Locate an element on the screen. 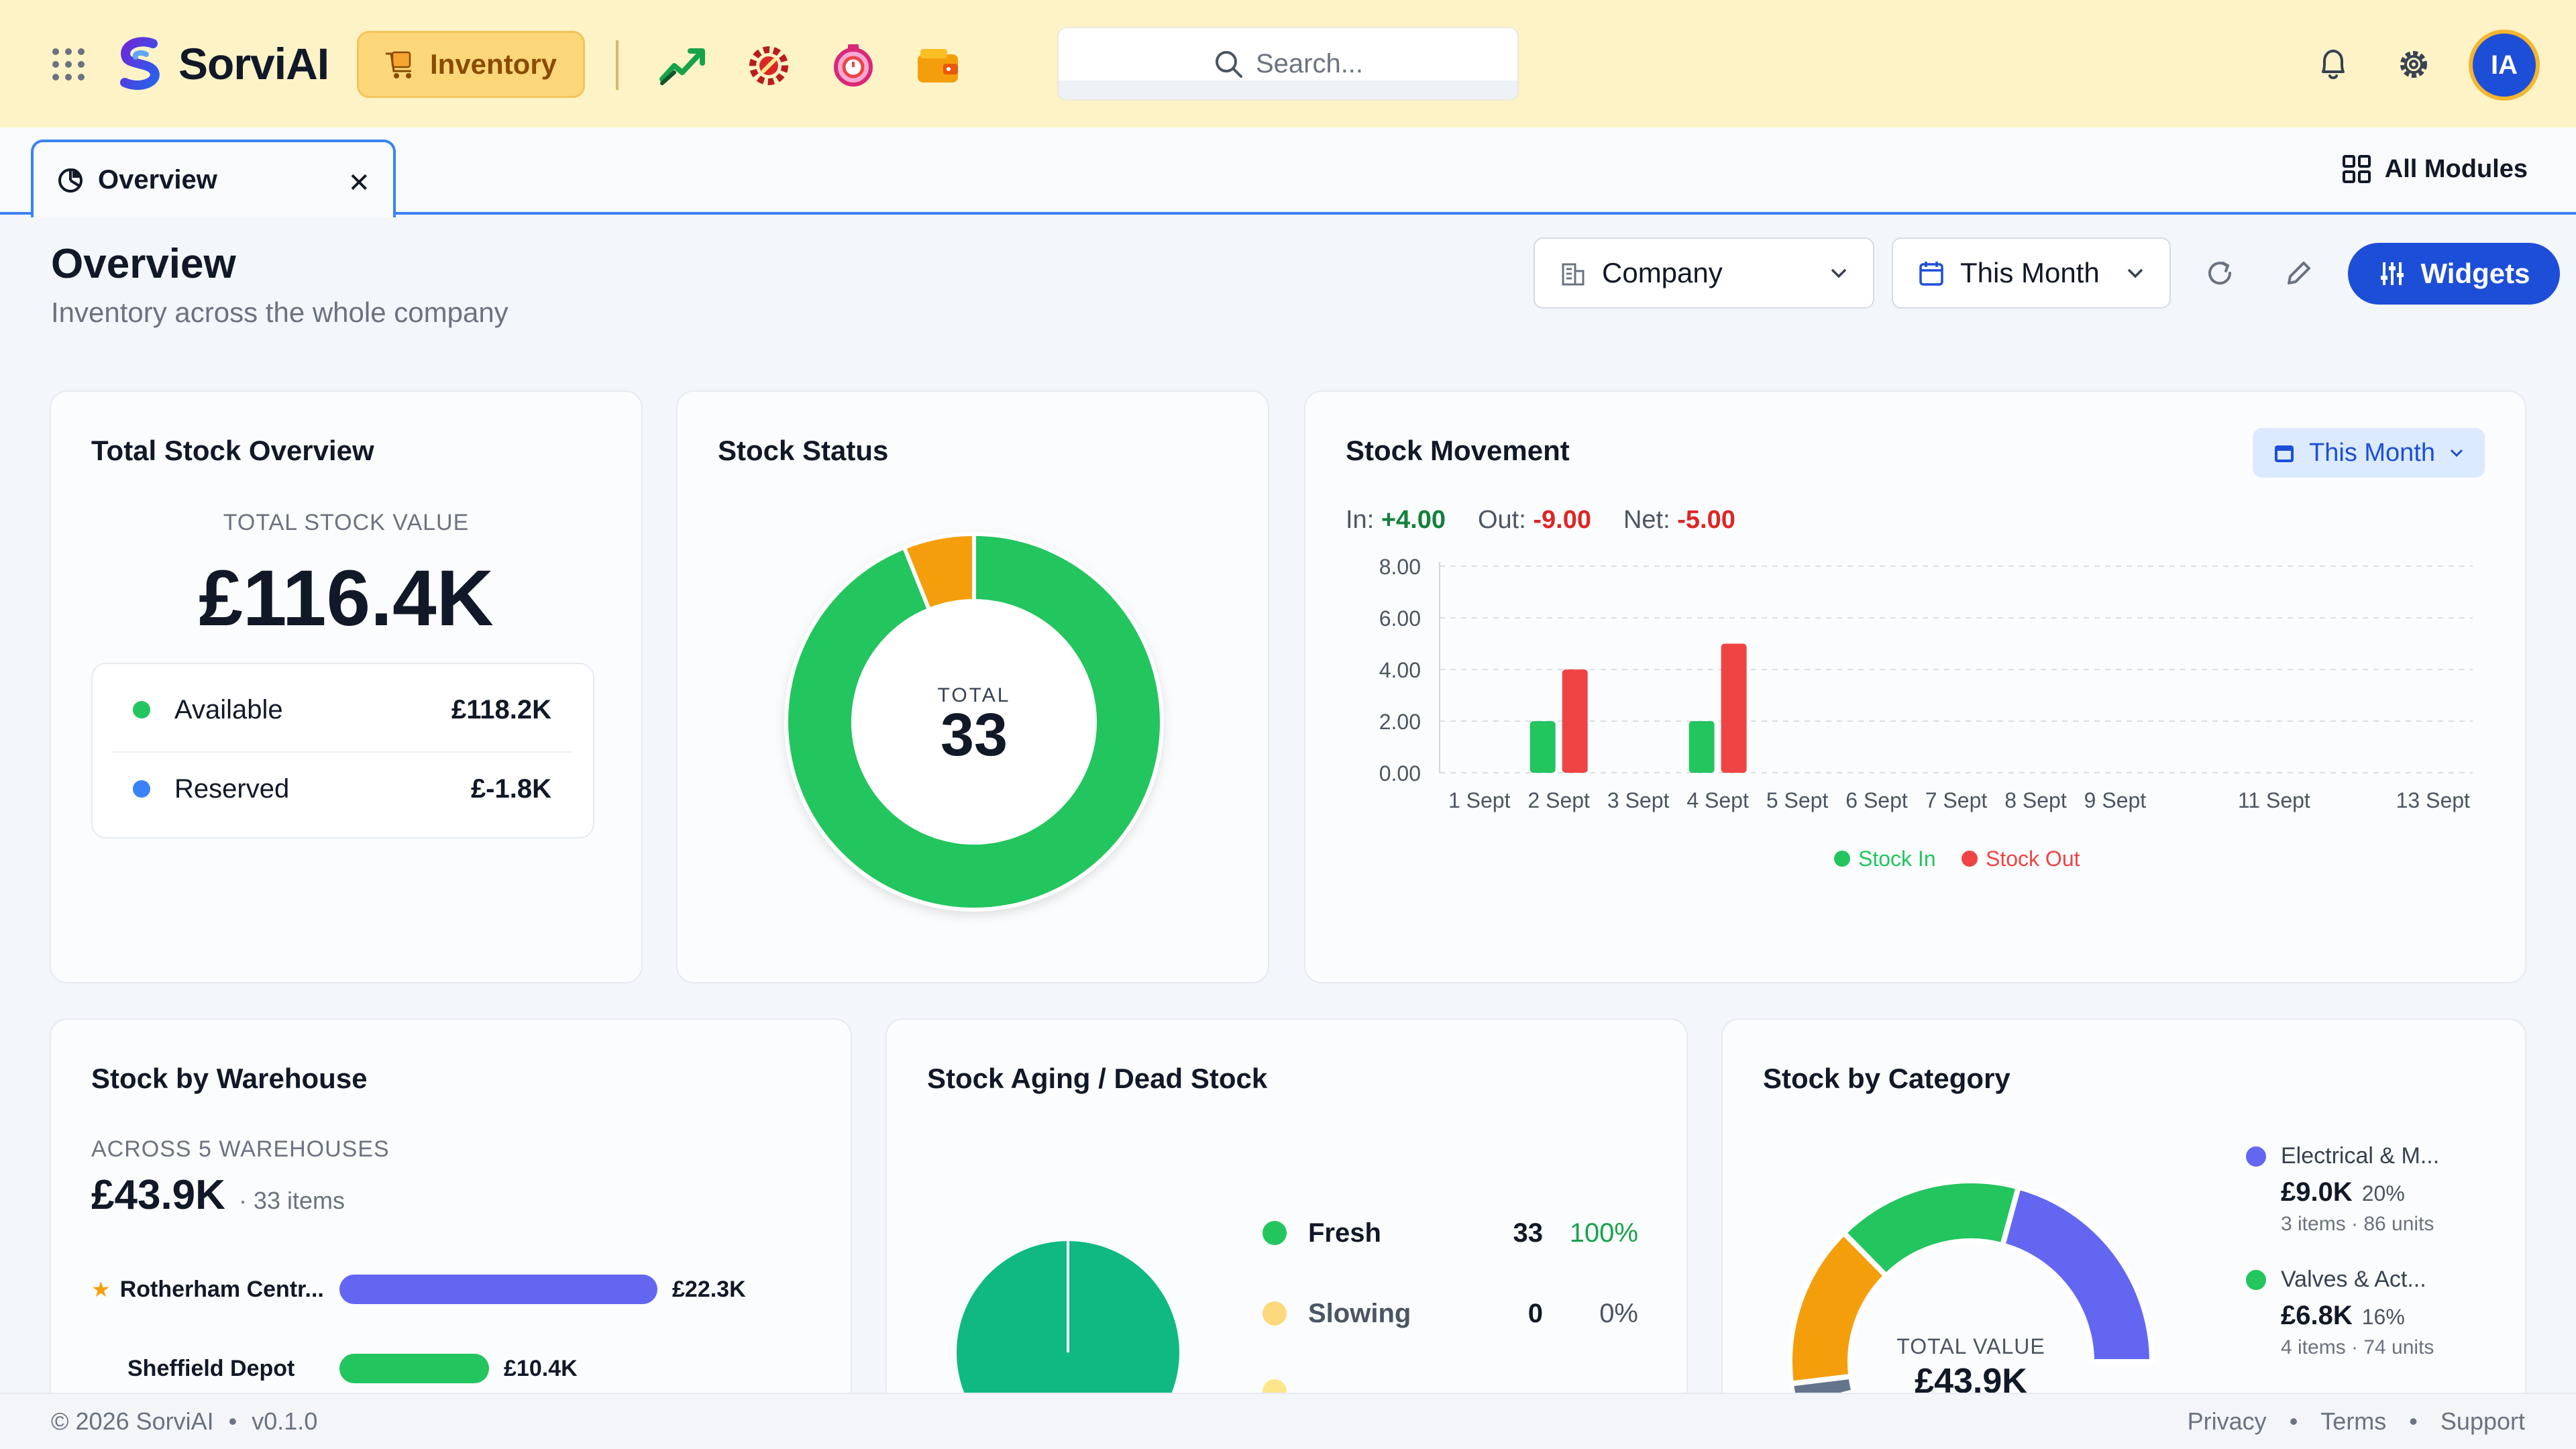 This screenshot has height=1449, width=2576. row-label: Available is located at coordinates (228, 709).